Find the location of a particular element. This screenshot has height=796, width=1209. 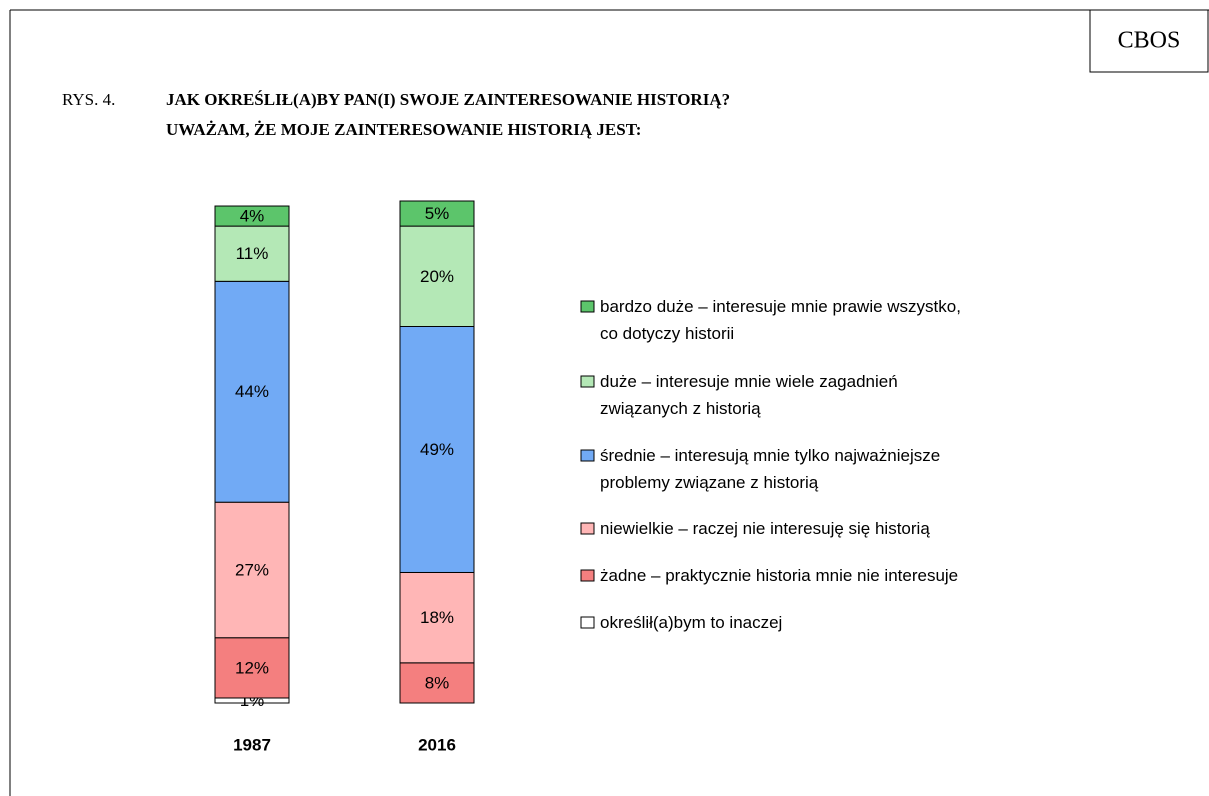

data-label: 44% is located at coordinates (252, 391).